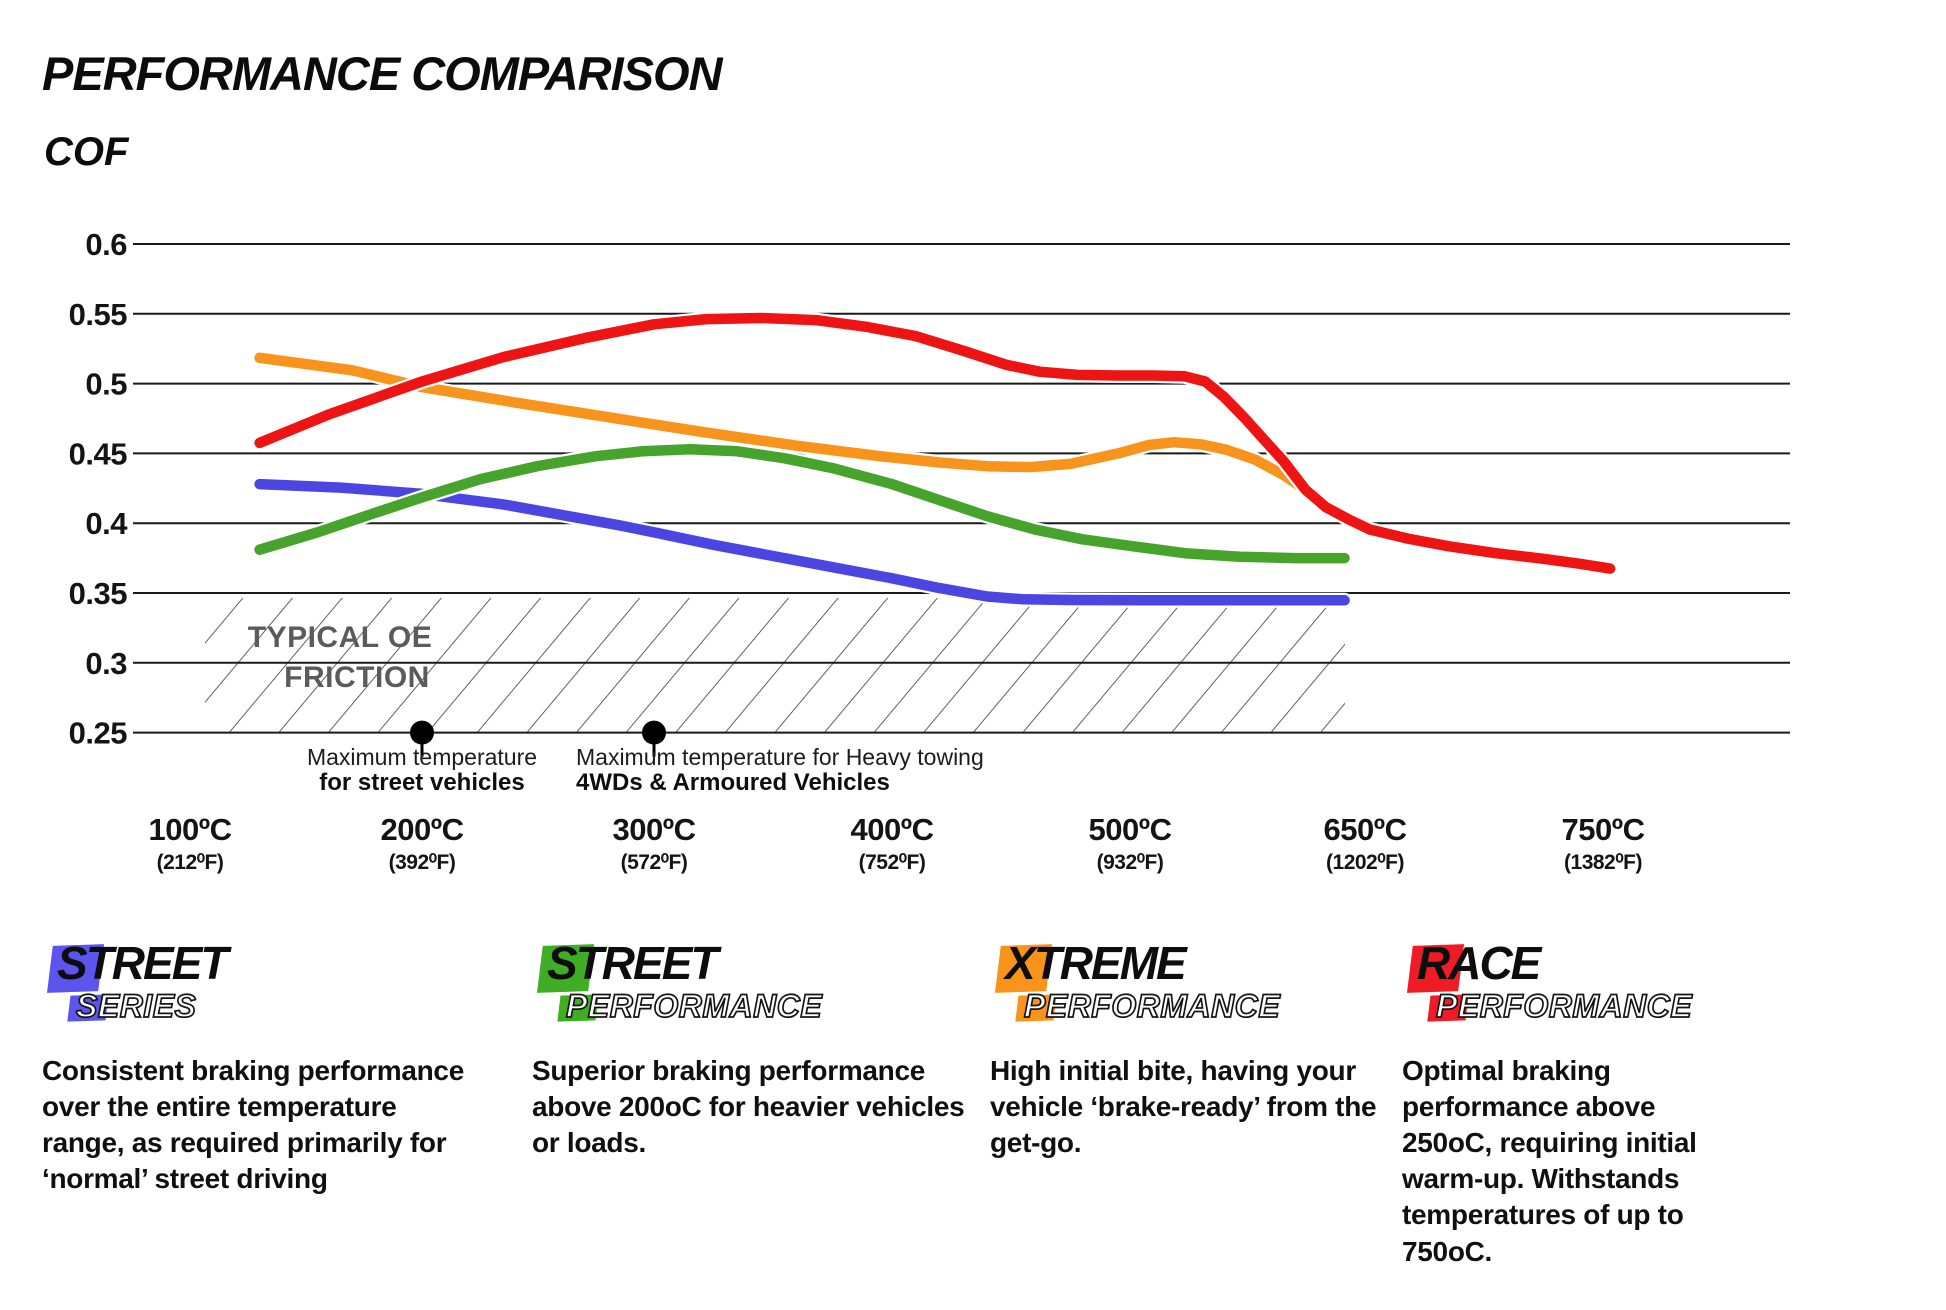 The width and height of the screenshot is (1946, 1310). I want to click on x-label-200c: 200ºC (392⁰F), so click(422, 843).